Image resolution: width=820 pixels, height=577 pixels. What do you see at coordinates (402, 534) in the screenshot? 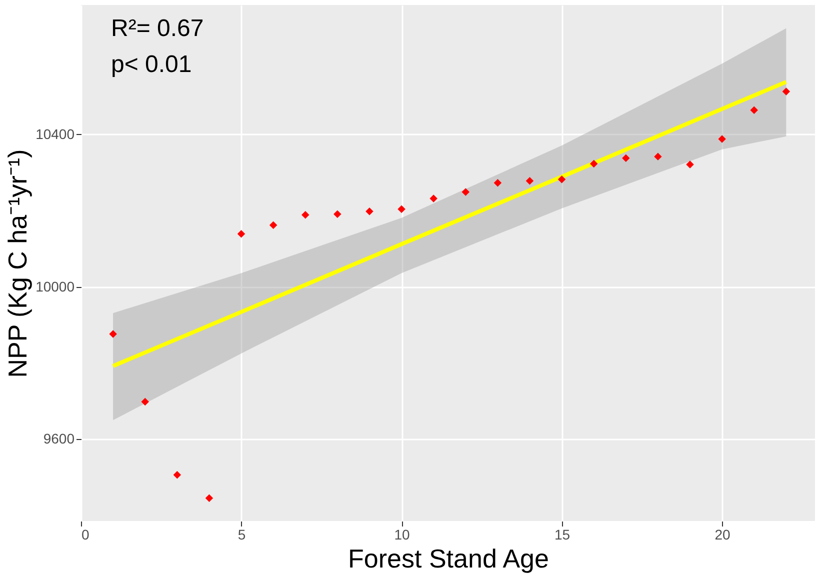
I see `x-tick-label: 10` at bounding box center [402, 534].